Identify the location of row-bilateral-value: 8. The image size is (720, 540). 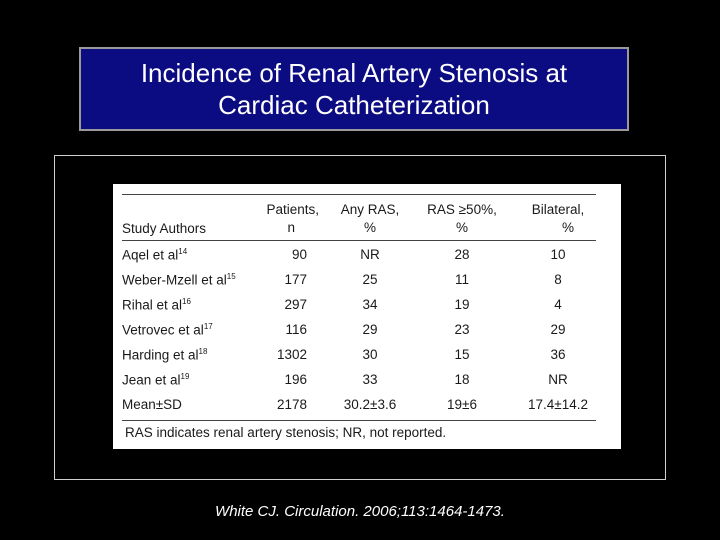
(558, 279).